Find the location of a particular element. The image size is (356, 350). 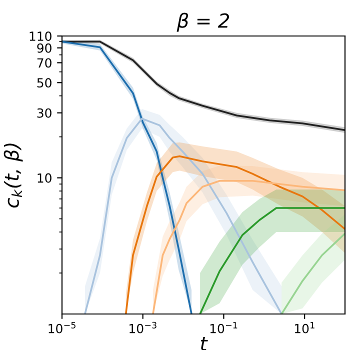

y-tick-label: 50 is located at coordinates (44, 83).